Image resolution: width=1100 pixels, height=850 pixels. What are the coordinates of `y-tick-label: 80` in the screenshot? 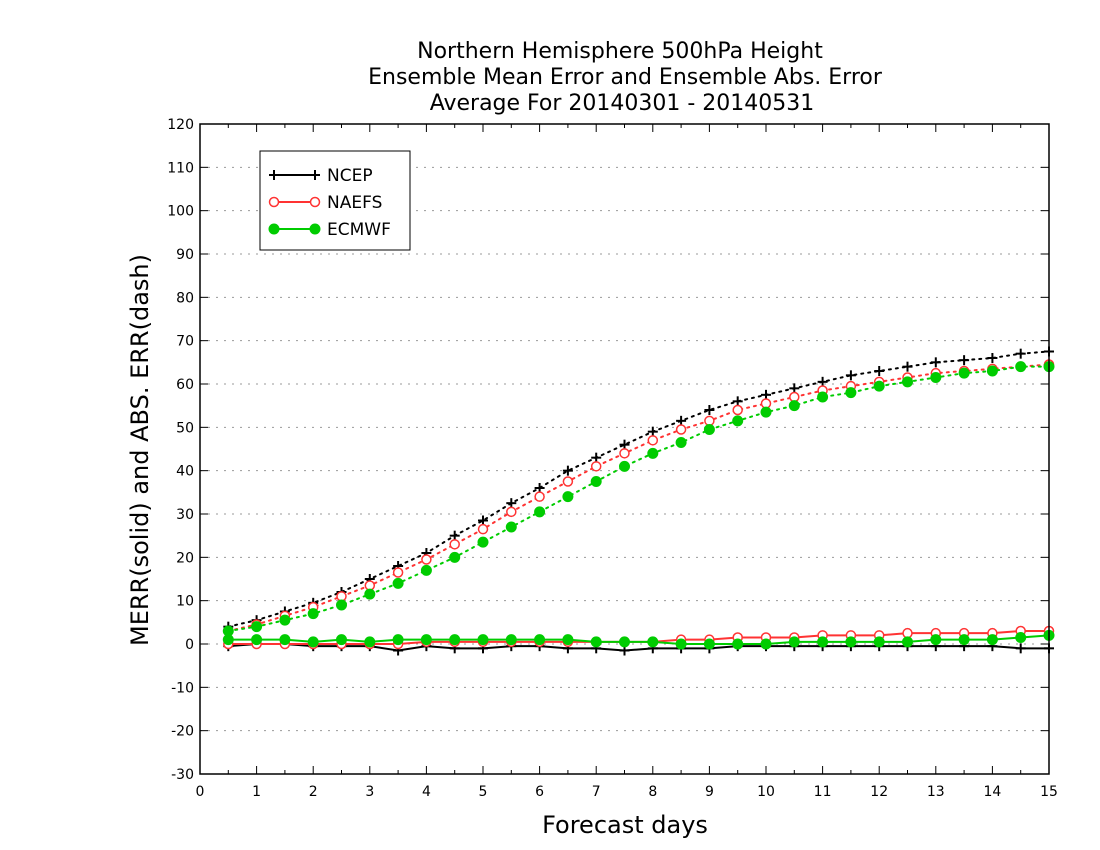 It's located at (185, 298).